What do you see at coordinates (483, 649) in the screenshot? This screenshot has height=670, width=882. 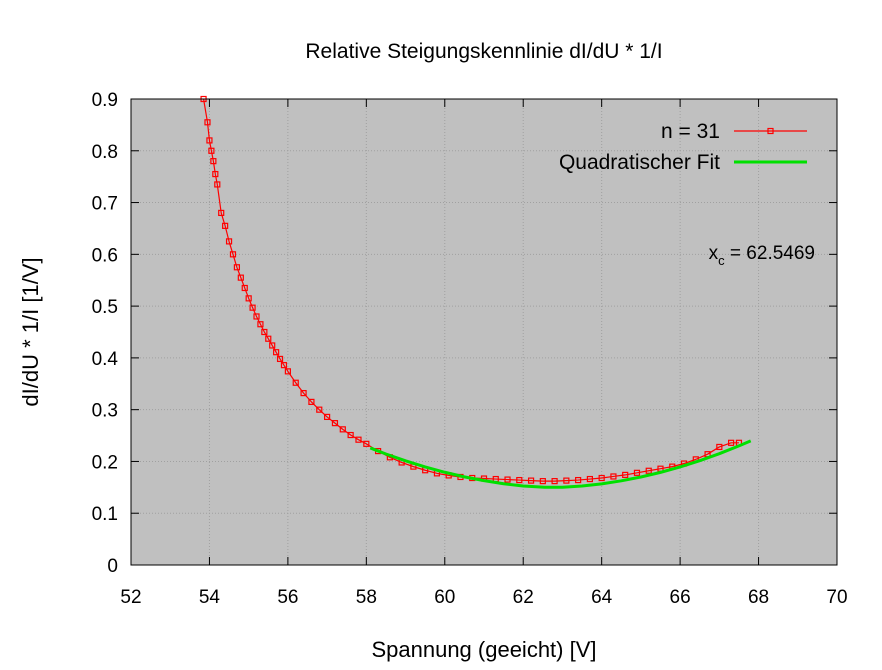 I see `x-axis-label: Spannung (geeicht) [V]` at bounding box center [483, 649].